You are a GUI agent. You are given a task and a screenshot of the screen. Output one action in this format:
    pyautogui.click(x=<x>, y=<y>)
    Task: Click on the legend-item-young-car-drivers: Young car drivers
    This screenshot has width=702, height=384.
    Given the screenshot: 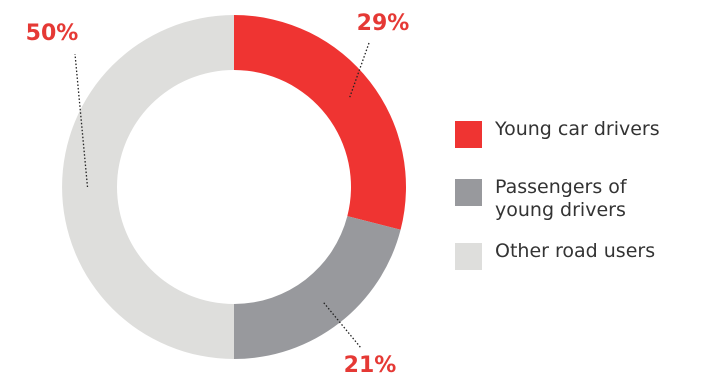 What is the action you would take?
    pyautogui.click(x=575, y=143)
    